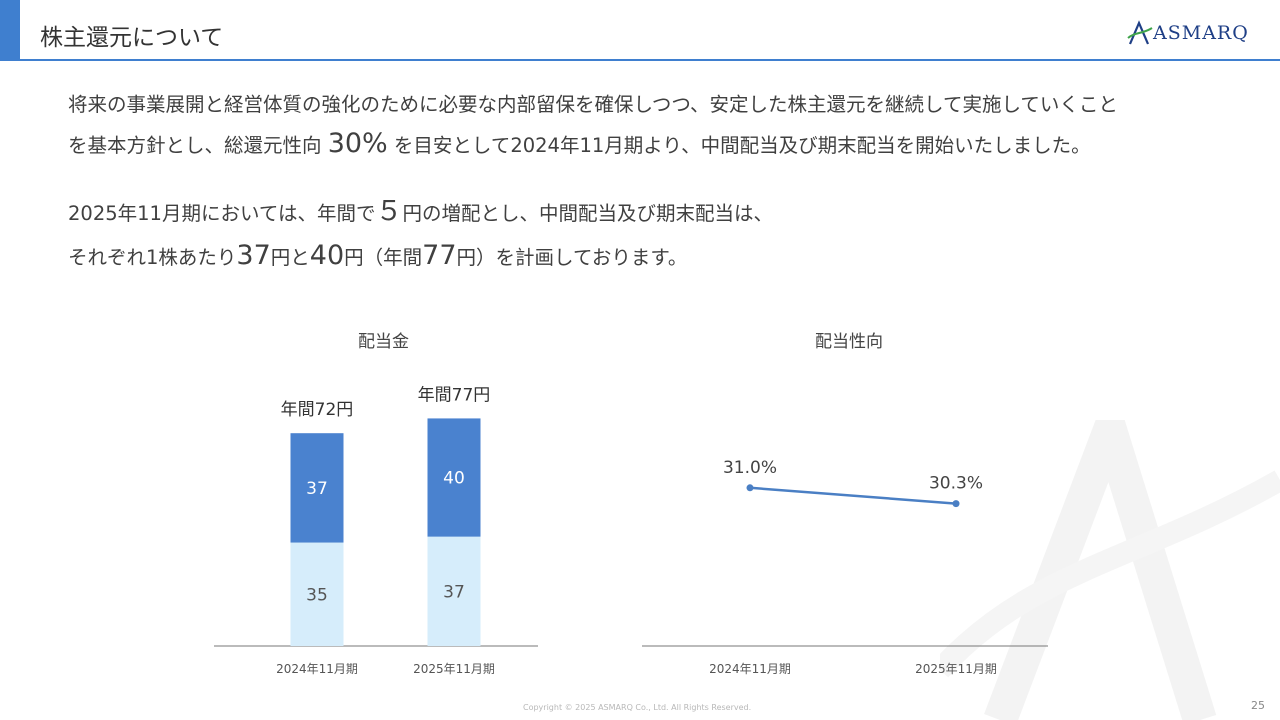  Describe the element at coordinates (327, 255) in the screenshot. I see `year-end-dividend-figure: 40` at that location.